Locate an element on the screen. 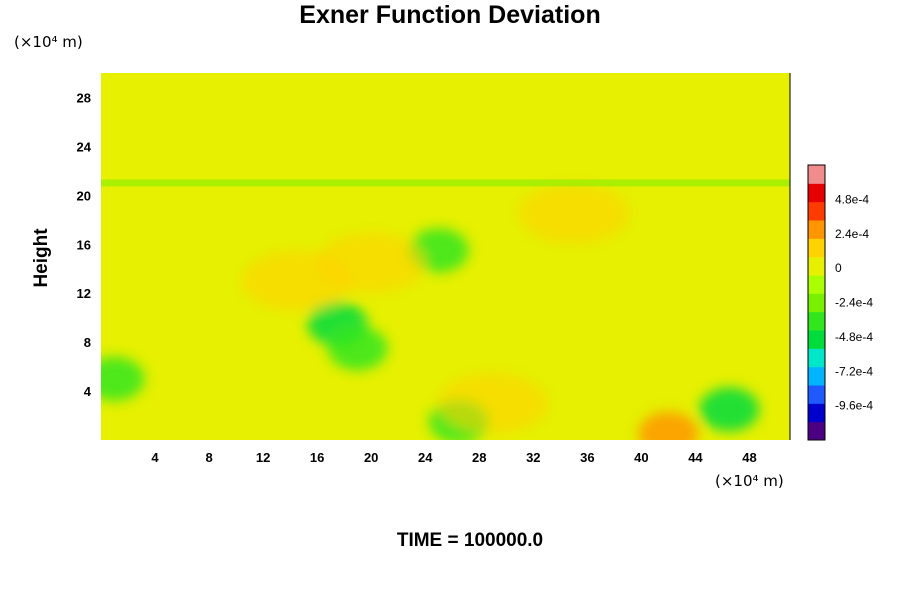 The width and height of the screenshot is (900, 600). x-tick-label: 40 is located at coordinates (641, 457).